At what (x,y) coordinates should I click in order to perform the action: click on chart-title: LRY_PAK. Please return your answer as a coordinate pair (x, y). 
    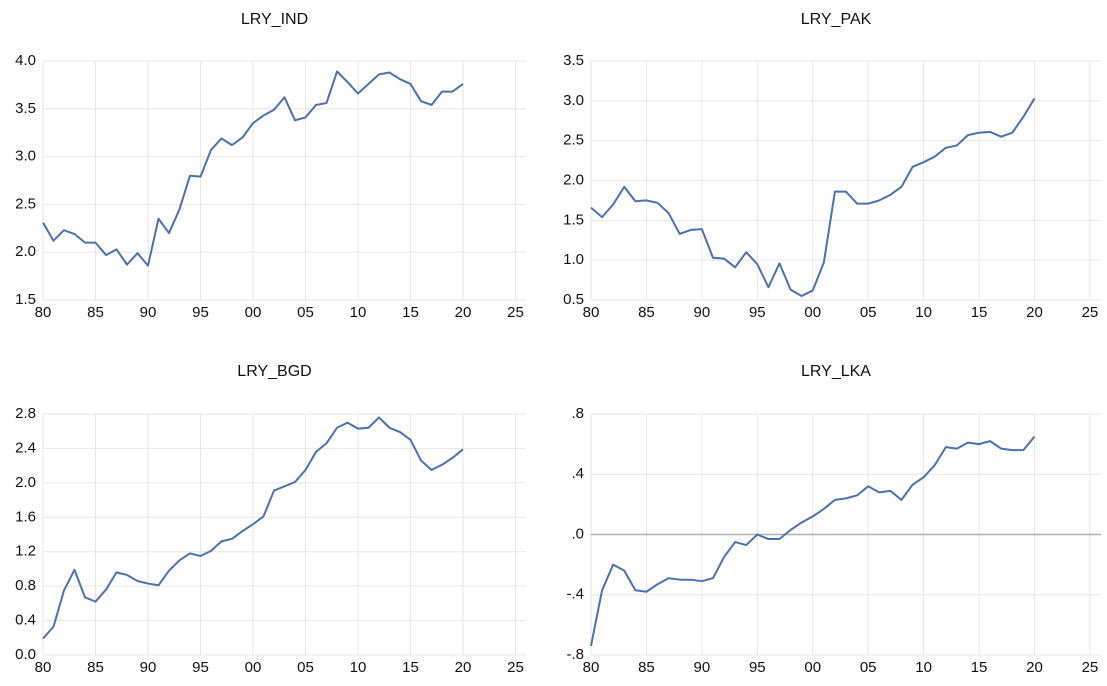
    Looking at the image, I should click on (836, 19).